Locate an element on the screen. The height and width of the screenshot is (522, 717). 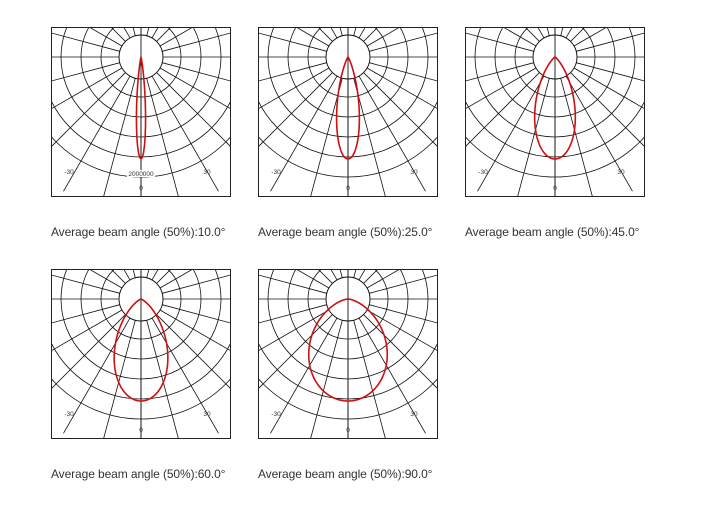
beam-angle-caption: Average beam angle (50%):45.0° is located at coordinates (552, 232).